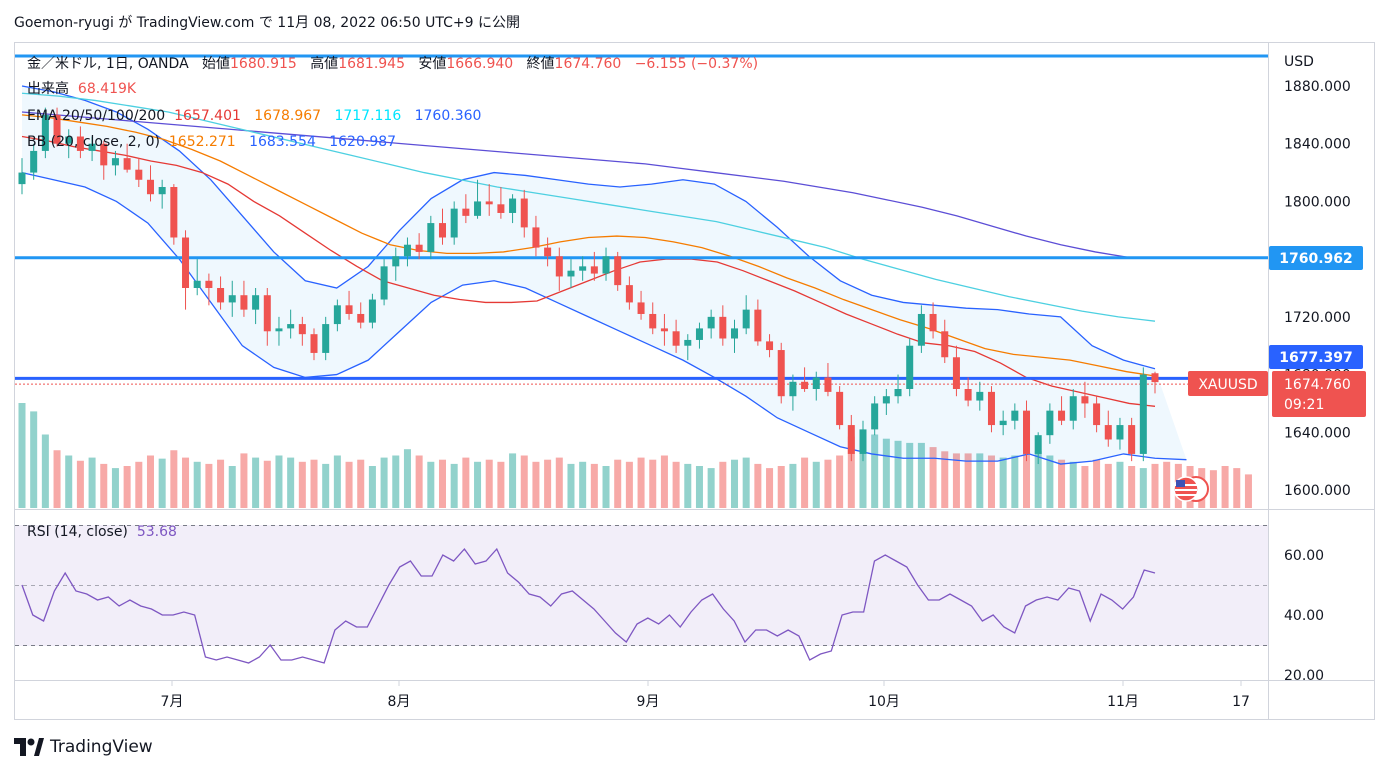 Image resolution: width=1389 pixels, height=774 pixels. I want to click on time-tick-label: 7月, so click(172, 702).